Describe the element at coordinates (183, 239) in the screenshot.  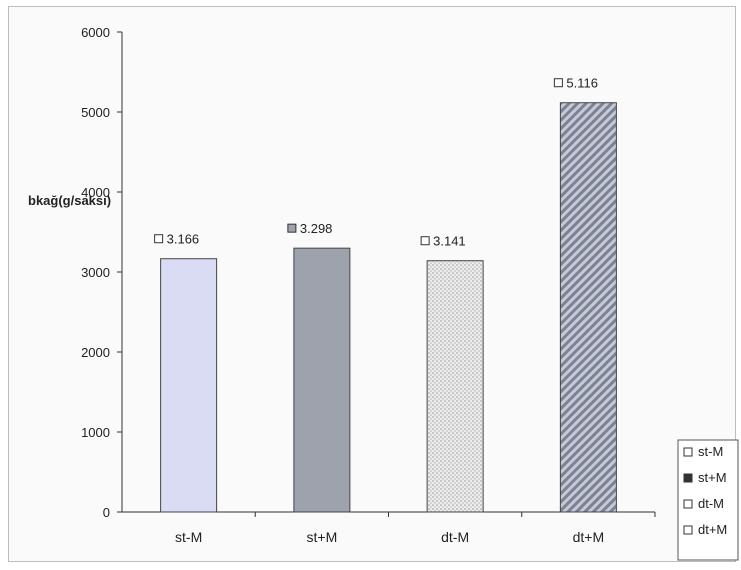
I see `data-label: 3.166` at that location.